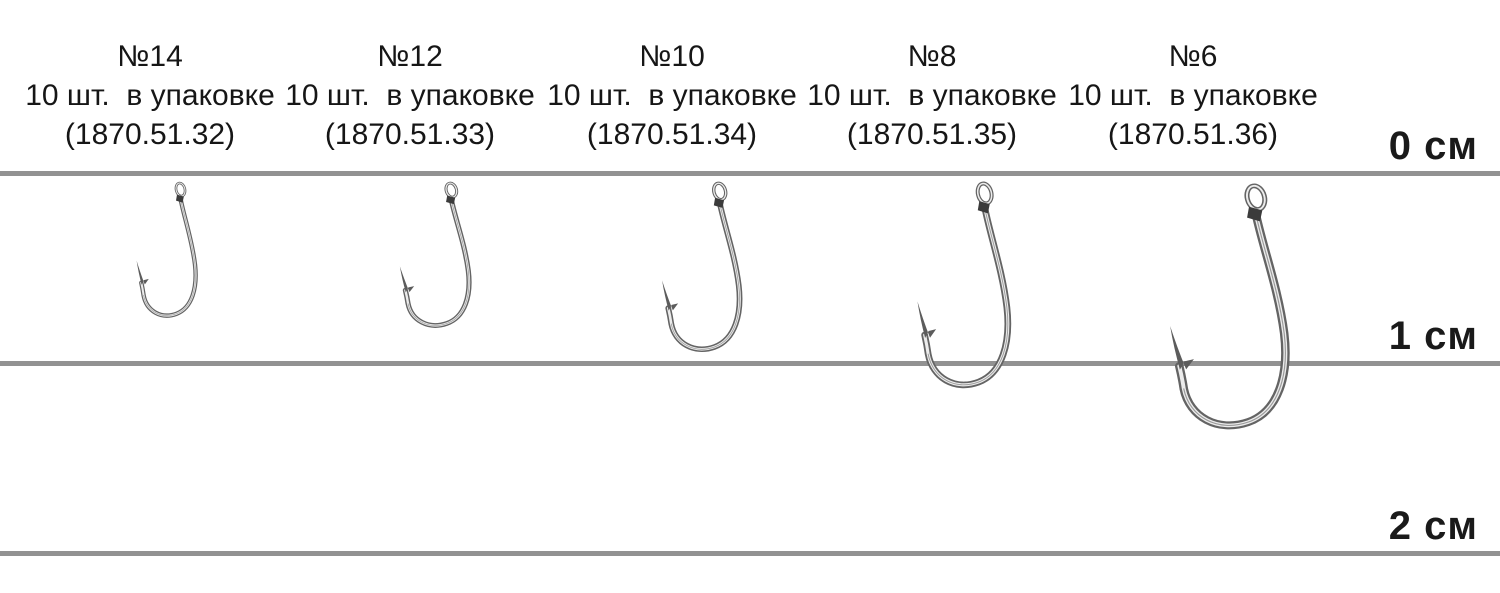  Describe the element at coordinates (932, 56) in the screenshot. I see `hook-size-label: №8` at that location.